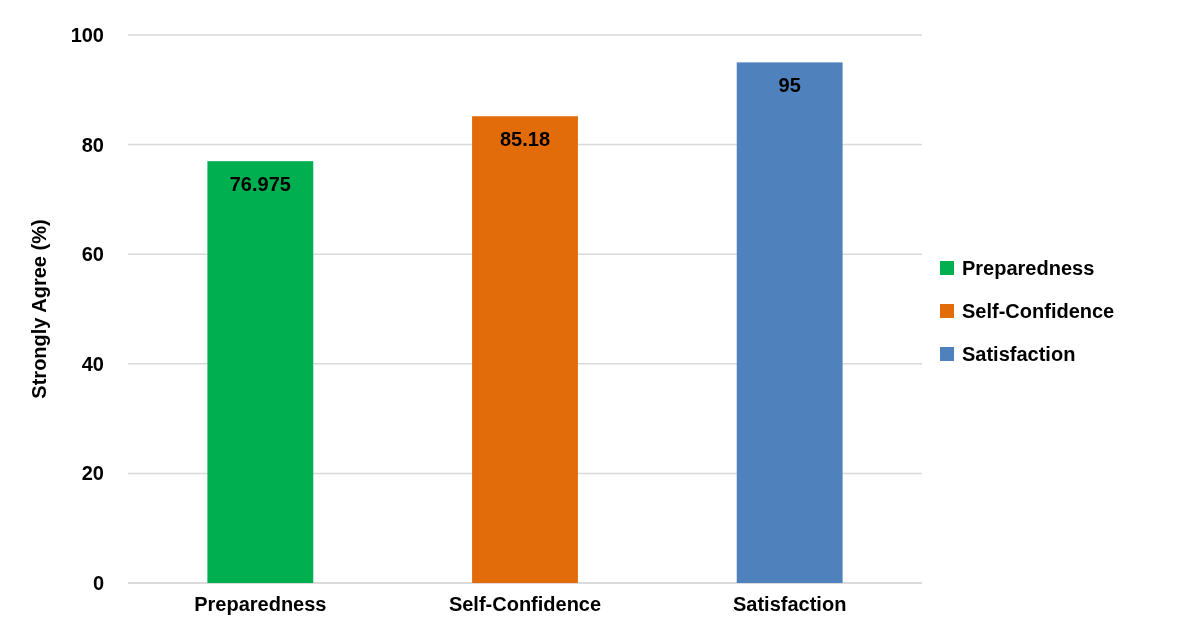  What do you see at coordinates (39, 309) in the screenshot?
I see `y-axis-title: Strongly Agree (%)` at bounding box center [39, 309].